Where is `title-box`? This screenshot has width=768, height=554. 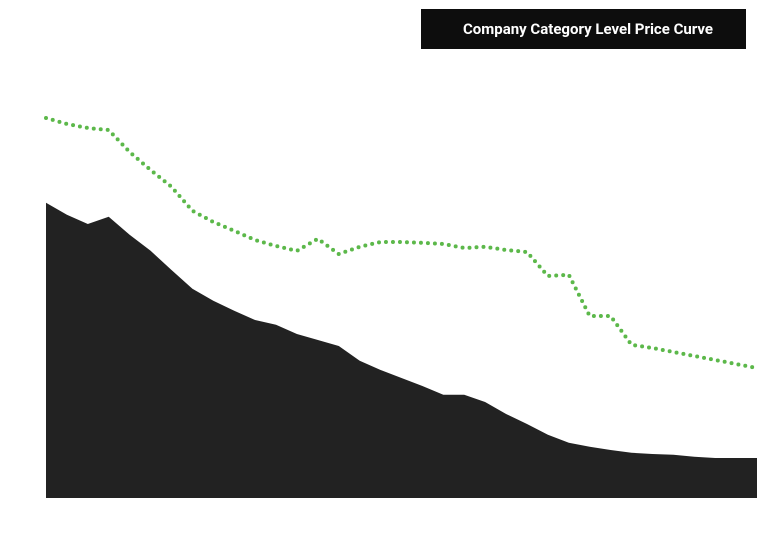 title-box is located at coordinates (583, 29).